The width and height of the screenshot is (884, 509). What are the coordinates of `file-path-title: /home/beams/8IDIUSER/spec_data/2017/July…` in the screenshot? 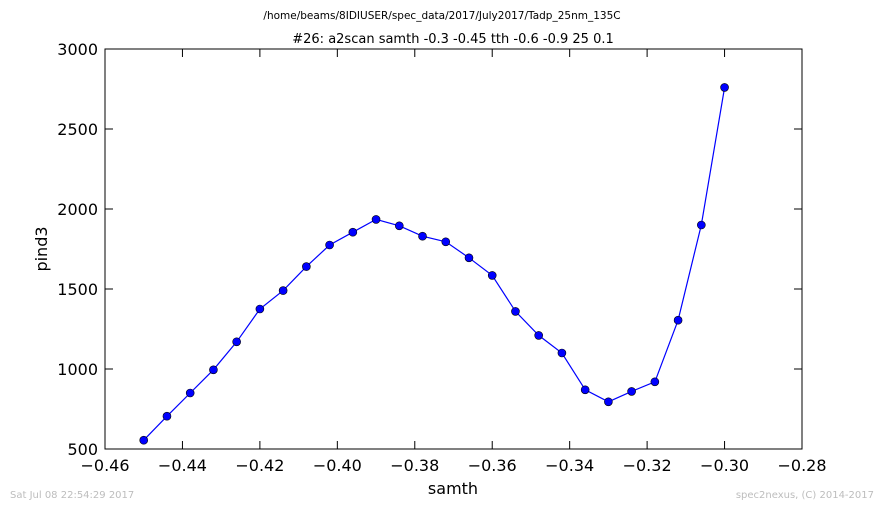 It's located at (441, 16).